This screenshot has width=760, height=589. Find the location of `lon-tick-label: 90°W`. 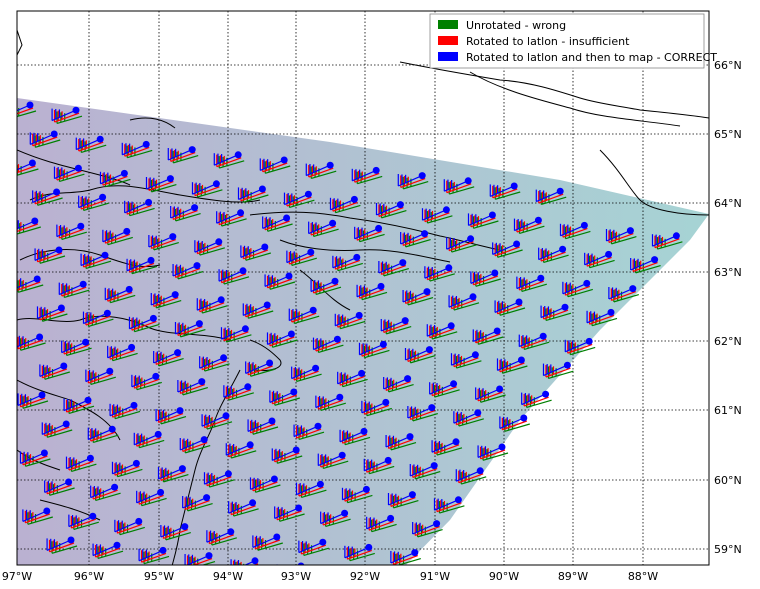

lon-tick-label: 90°W is located at coordinates (504, 576).